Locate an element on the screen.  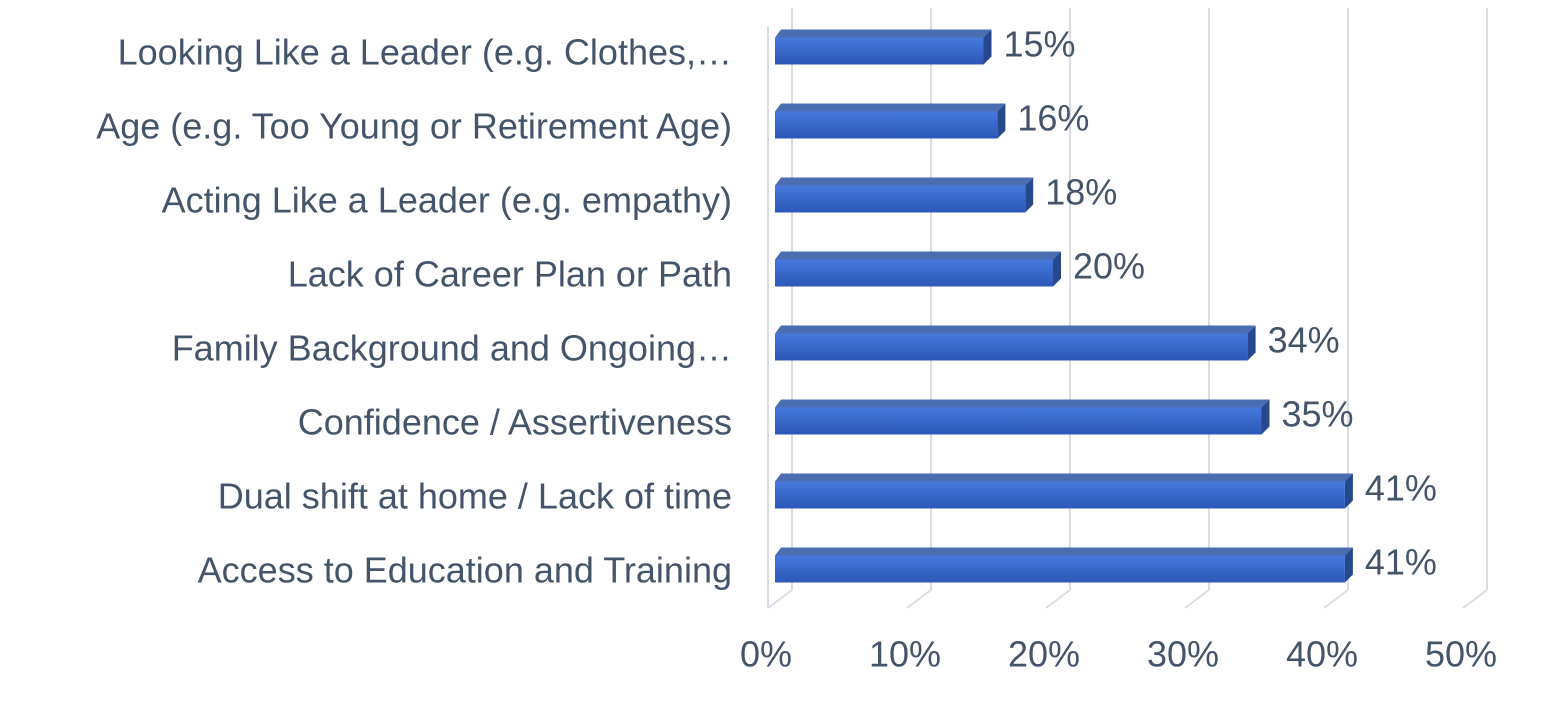
x-tick-label: 20% is located at coordinates (1044, 654).